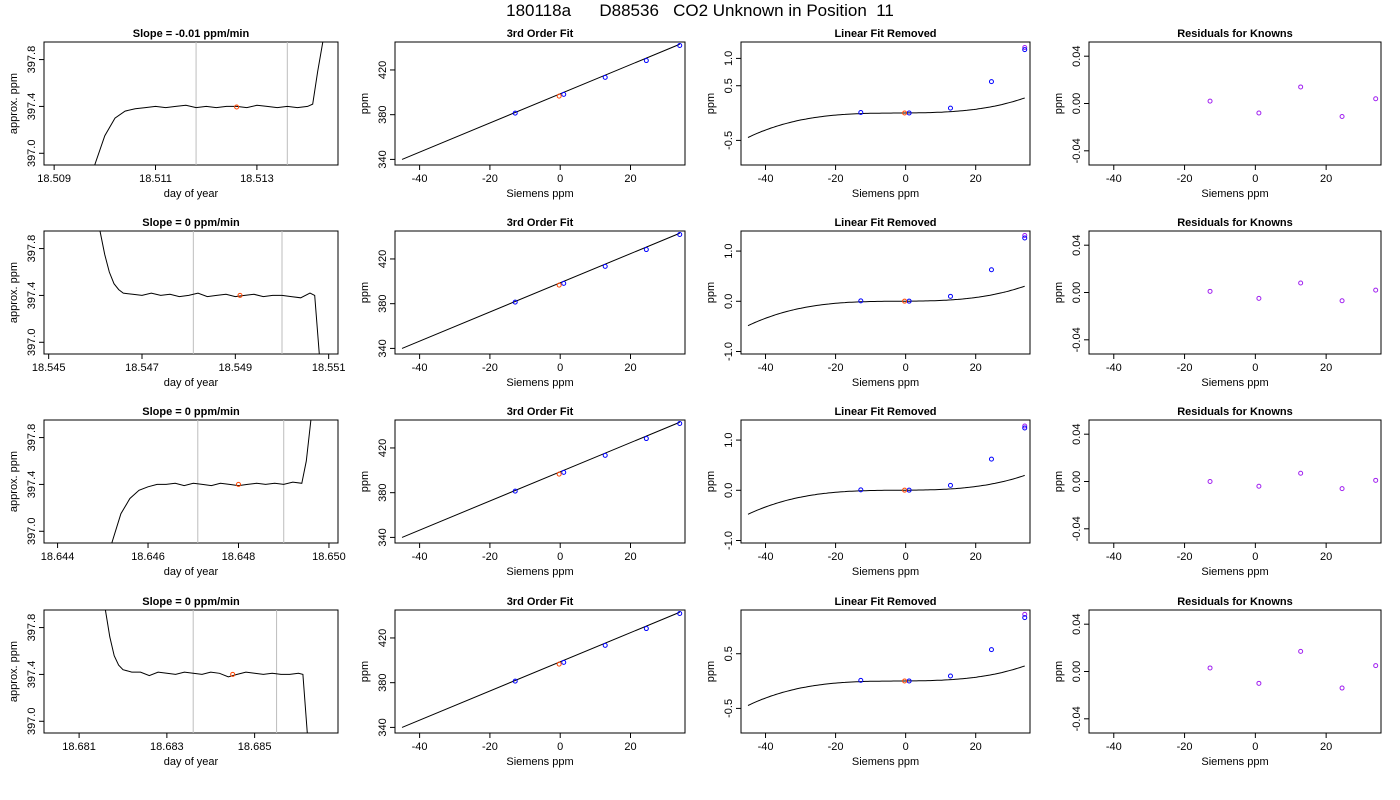  Describe the element at coordinates (729, 351) in the screenshot. I see `y-tick-label: -1.0` at that location.